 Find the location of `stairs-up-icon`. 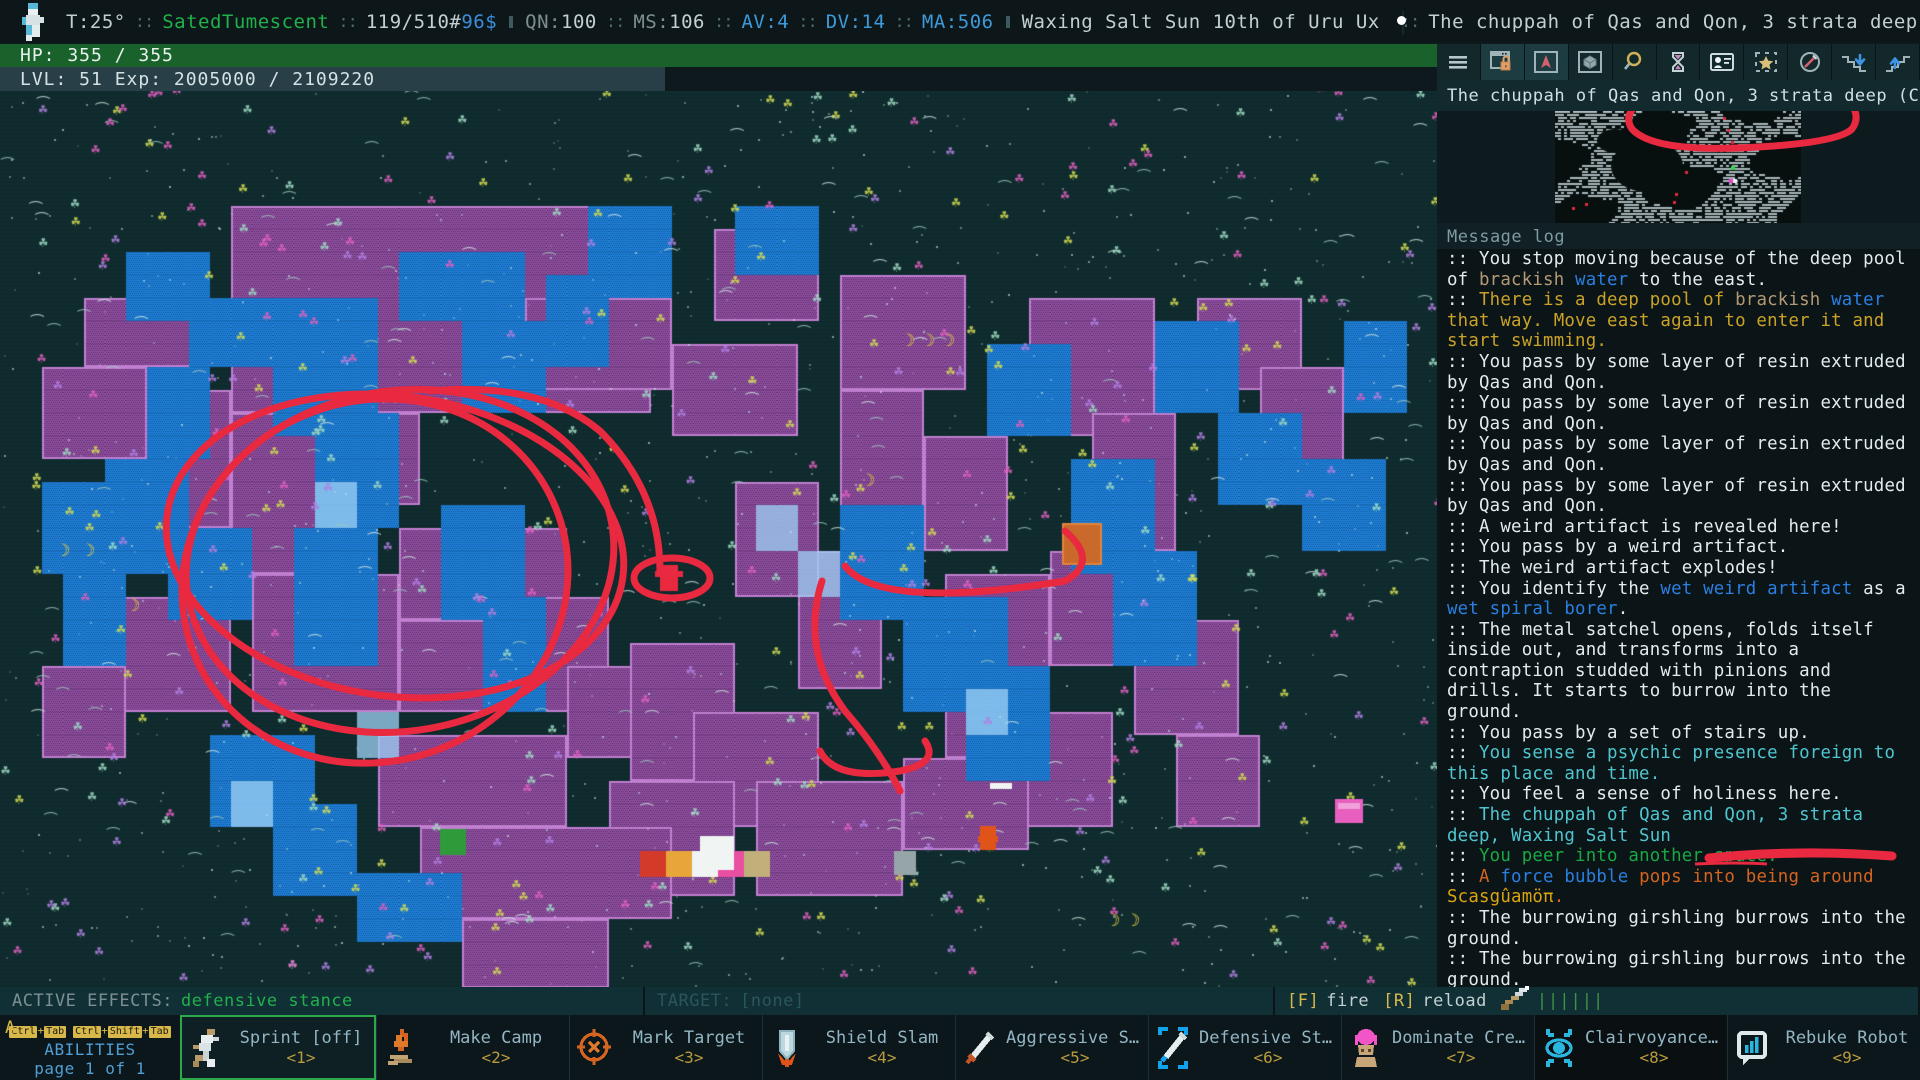

stairs-up-icon is located at coordinates (1898, 62).